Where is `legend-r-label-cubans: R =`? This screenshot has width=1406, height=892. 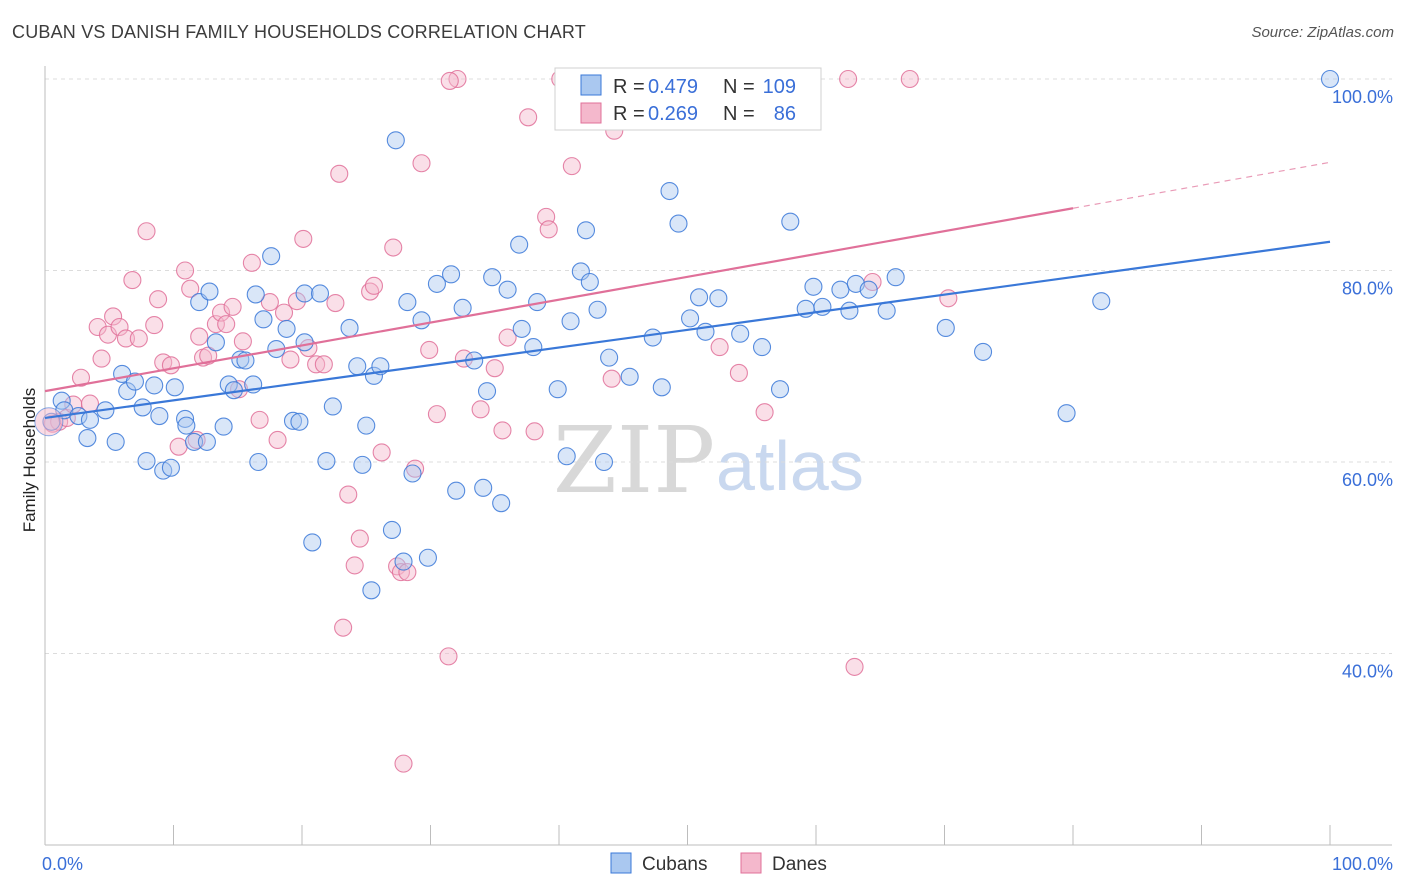
legend-r-label-cubans: R = is located at coordinates (629, 87).